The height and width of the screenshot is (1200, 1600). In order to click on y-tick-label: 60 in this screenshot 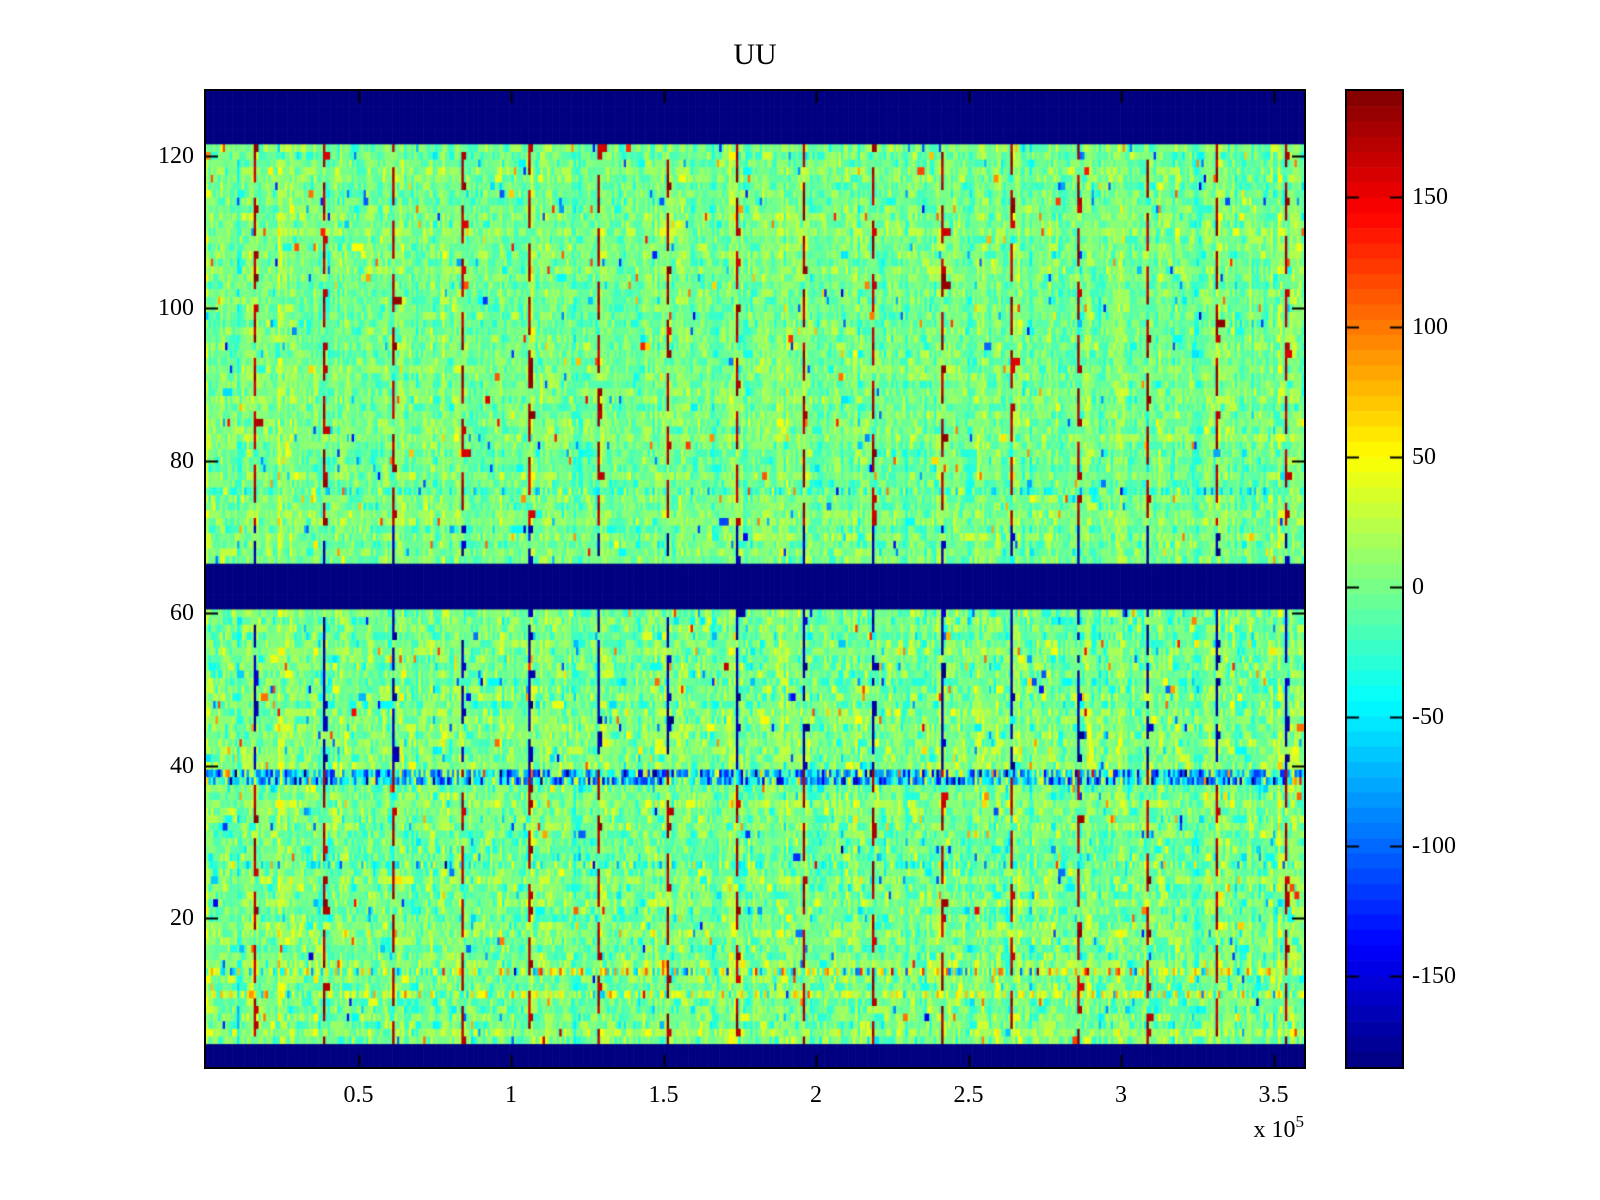, I will do `click(182, 613)`.